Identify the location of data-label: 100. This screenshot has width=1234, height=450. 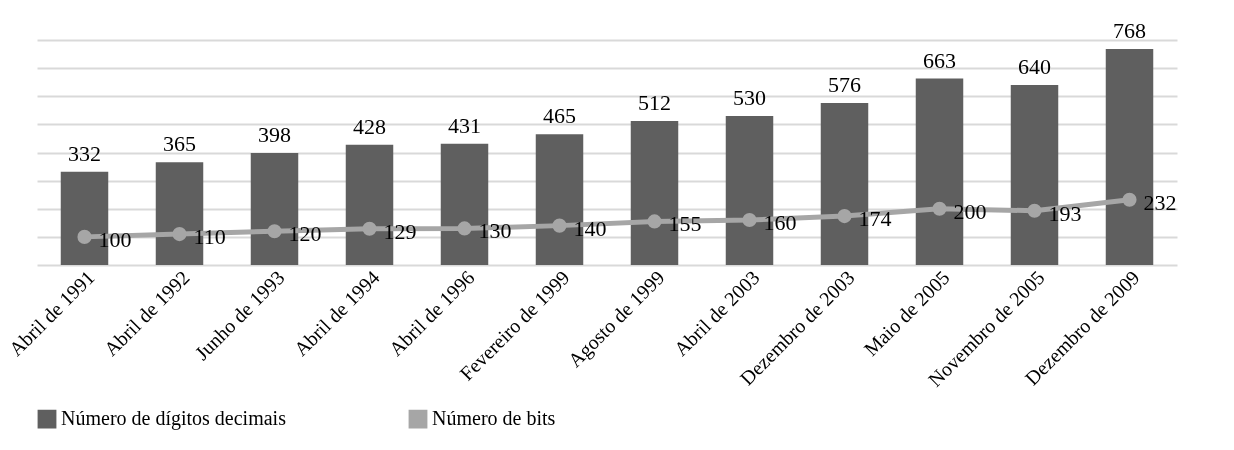
(115, 239).